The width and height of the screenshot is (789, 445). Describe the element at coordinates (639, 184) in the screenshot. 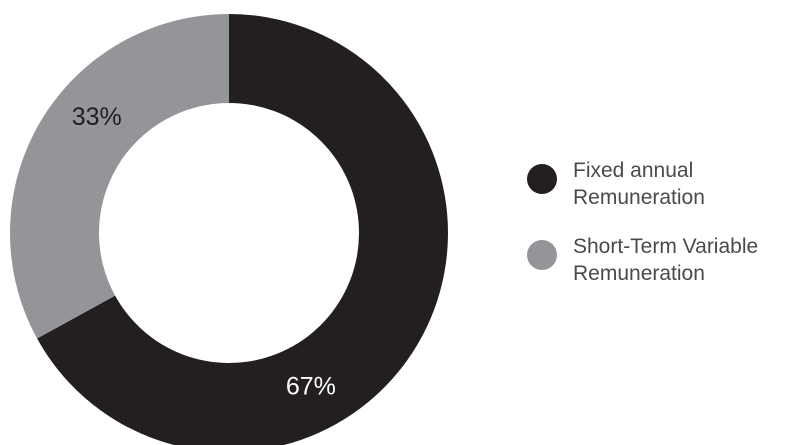

I see `legend-label-fixed-annual-remuneration: Fixed annual Remuneration` at that location.